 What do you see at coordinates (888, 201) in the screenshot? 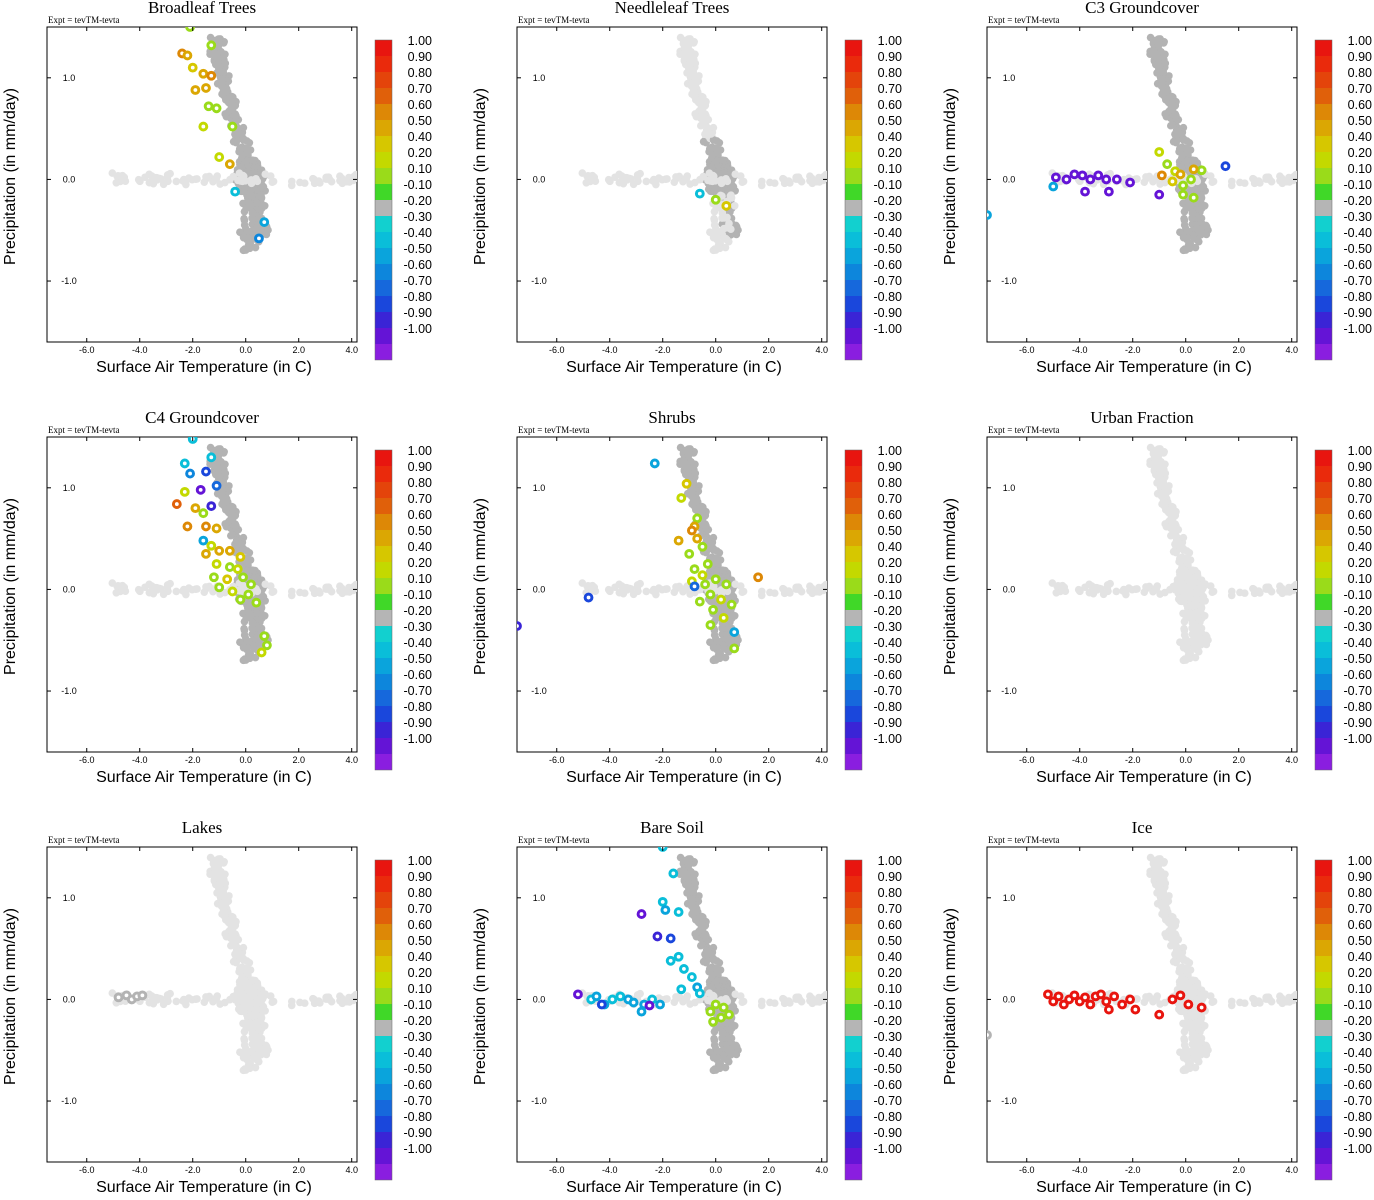
I see `colorbar-label: -0.20` at bounding box center [888, 201].